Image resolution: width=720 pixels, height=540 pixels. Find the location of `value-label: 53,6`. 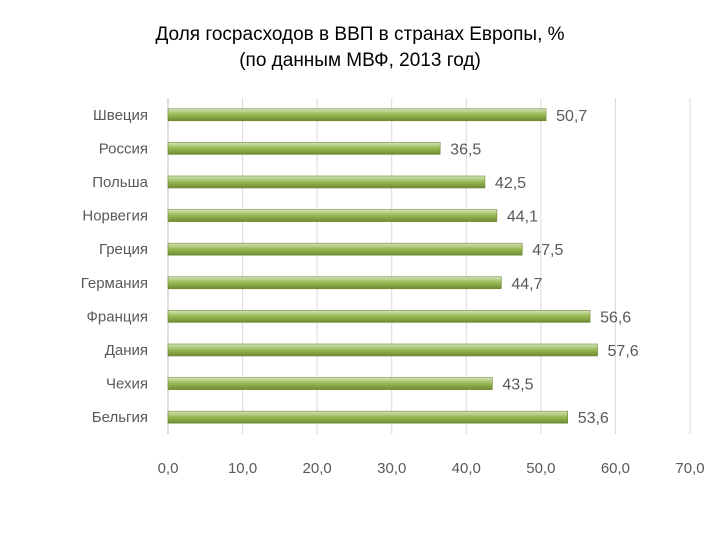

value-label: 53,6 is located at coordinates (593, 418).